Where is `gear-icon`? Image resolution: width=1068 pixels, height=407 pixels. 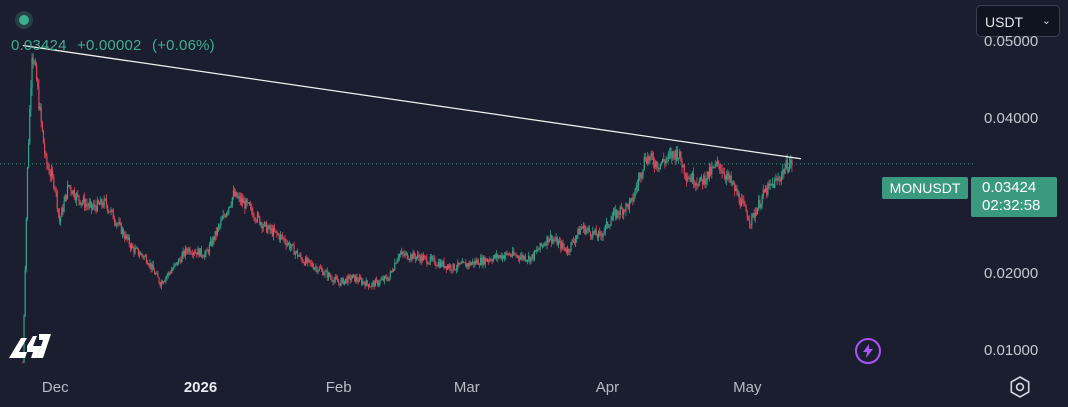
gear-icon is located at coordinates (1020, 387).